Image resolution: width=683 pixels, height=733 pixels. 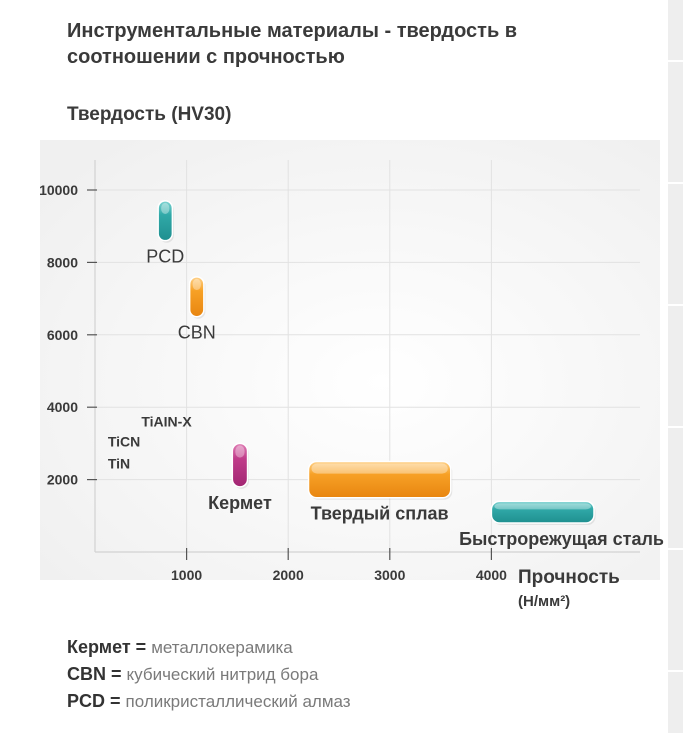 I want to click on bar-cermet, so click(x=240, y=465).